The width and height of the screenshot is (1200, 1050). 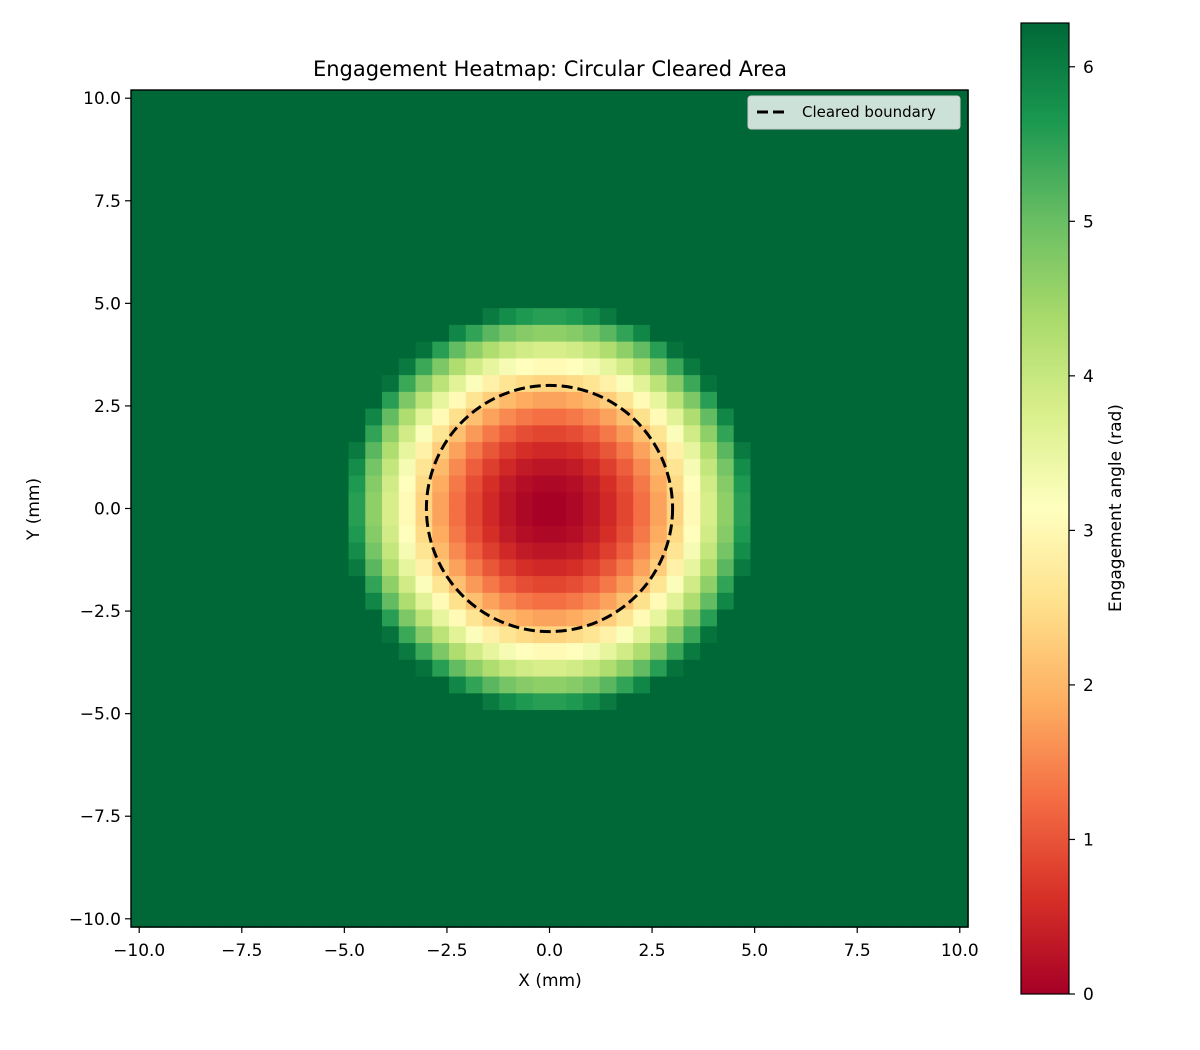 I want to click on colorbar-tick-label: 0, so click(x=1088, y=995).